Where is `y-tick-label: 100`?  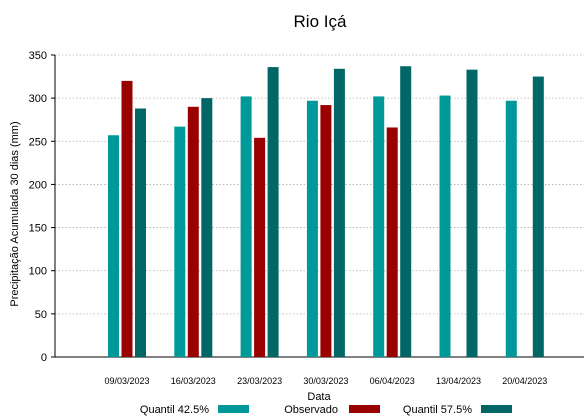
y-tick-label: 100 is located at coordinates (38, 272).